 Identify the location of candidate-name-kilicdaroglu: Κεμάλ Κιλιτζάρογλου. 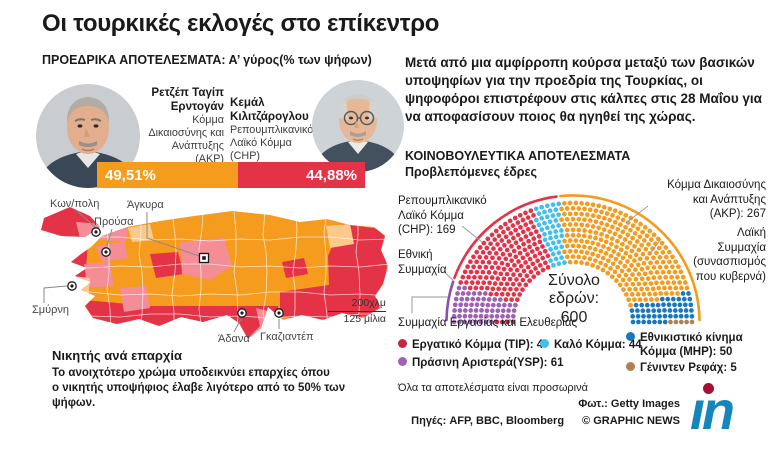
(269, 109).